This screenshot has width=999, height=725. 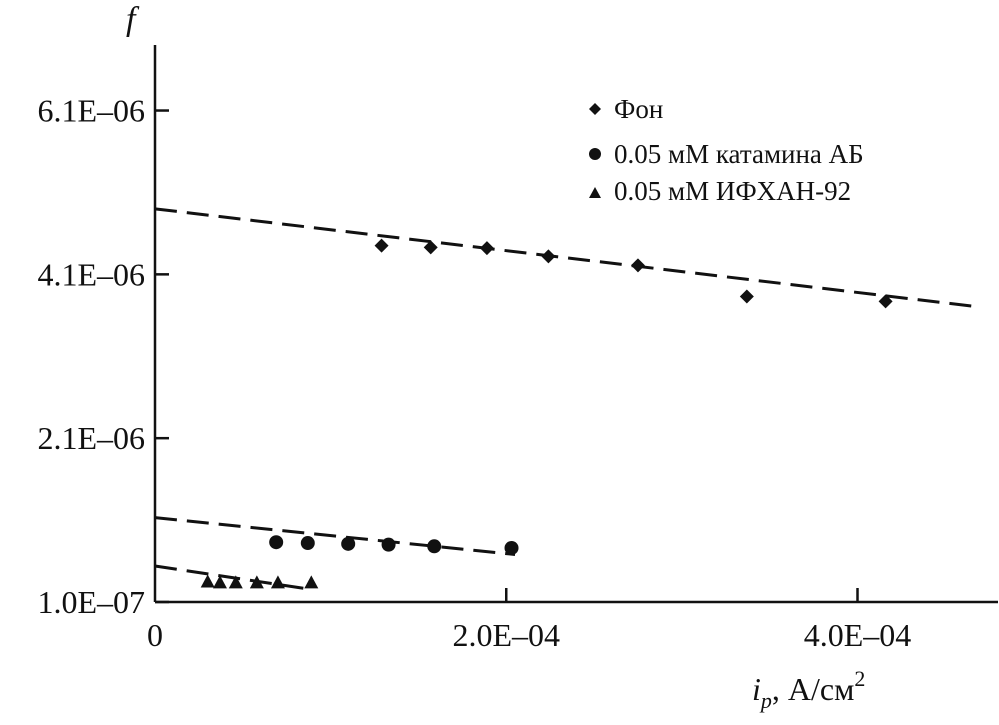 What do you see at coordinates (91, 274) in the screenshot?
I see `y-tick-label: 4.1E–06` at bounding box center [91, 274].